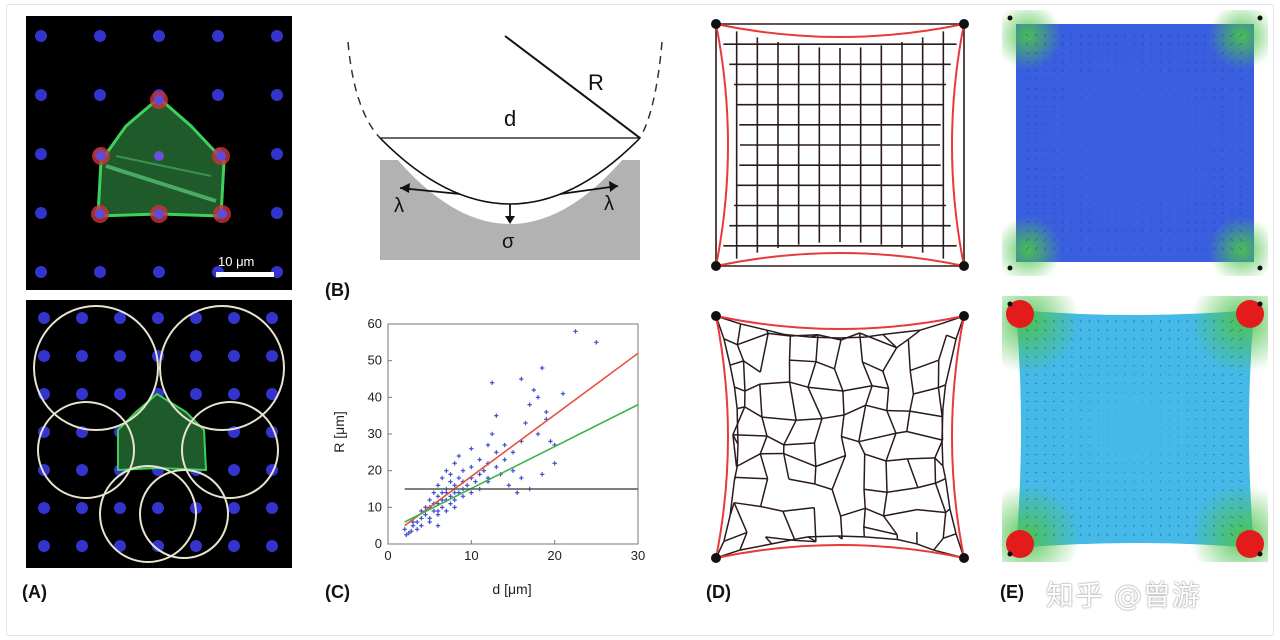 This screenshot has height=640, width=1280. What do you see at coordinates (337, 290) in the screenshot?
I see `panel-label-b: (B)` at bounding box center [337, 290].